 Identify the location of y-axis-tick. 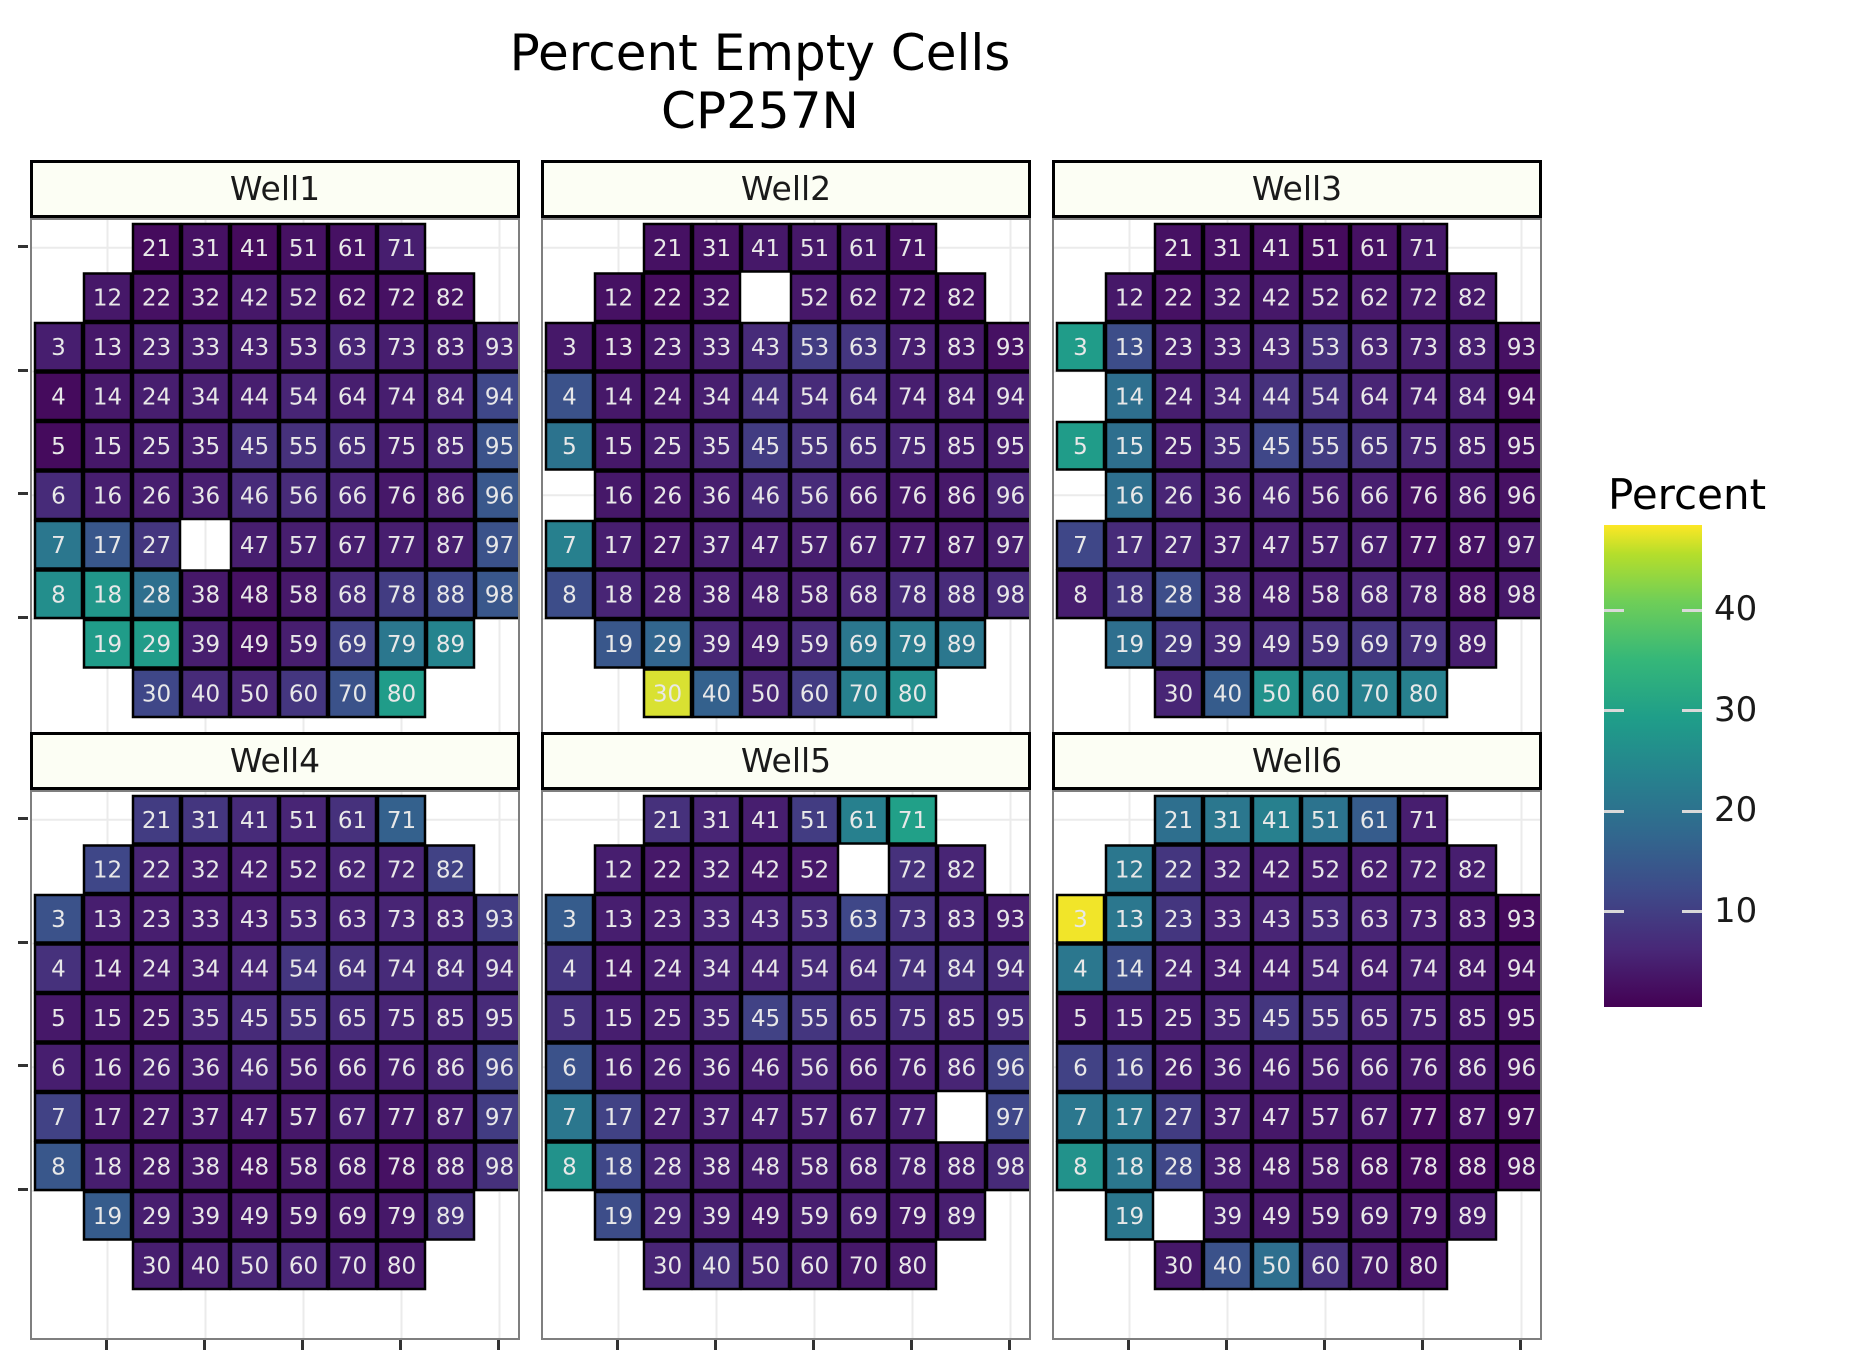
(23, 617).